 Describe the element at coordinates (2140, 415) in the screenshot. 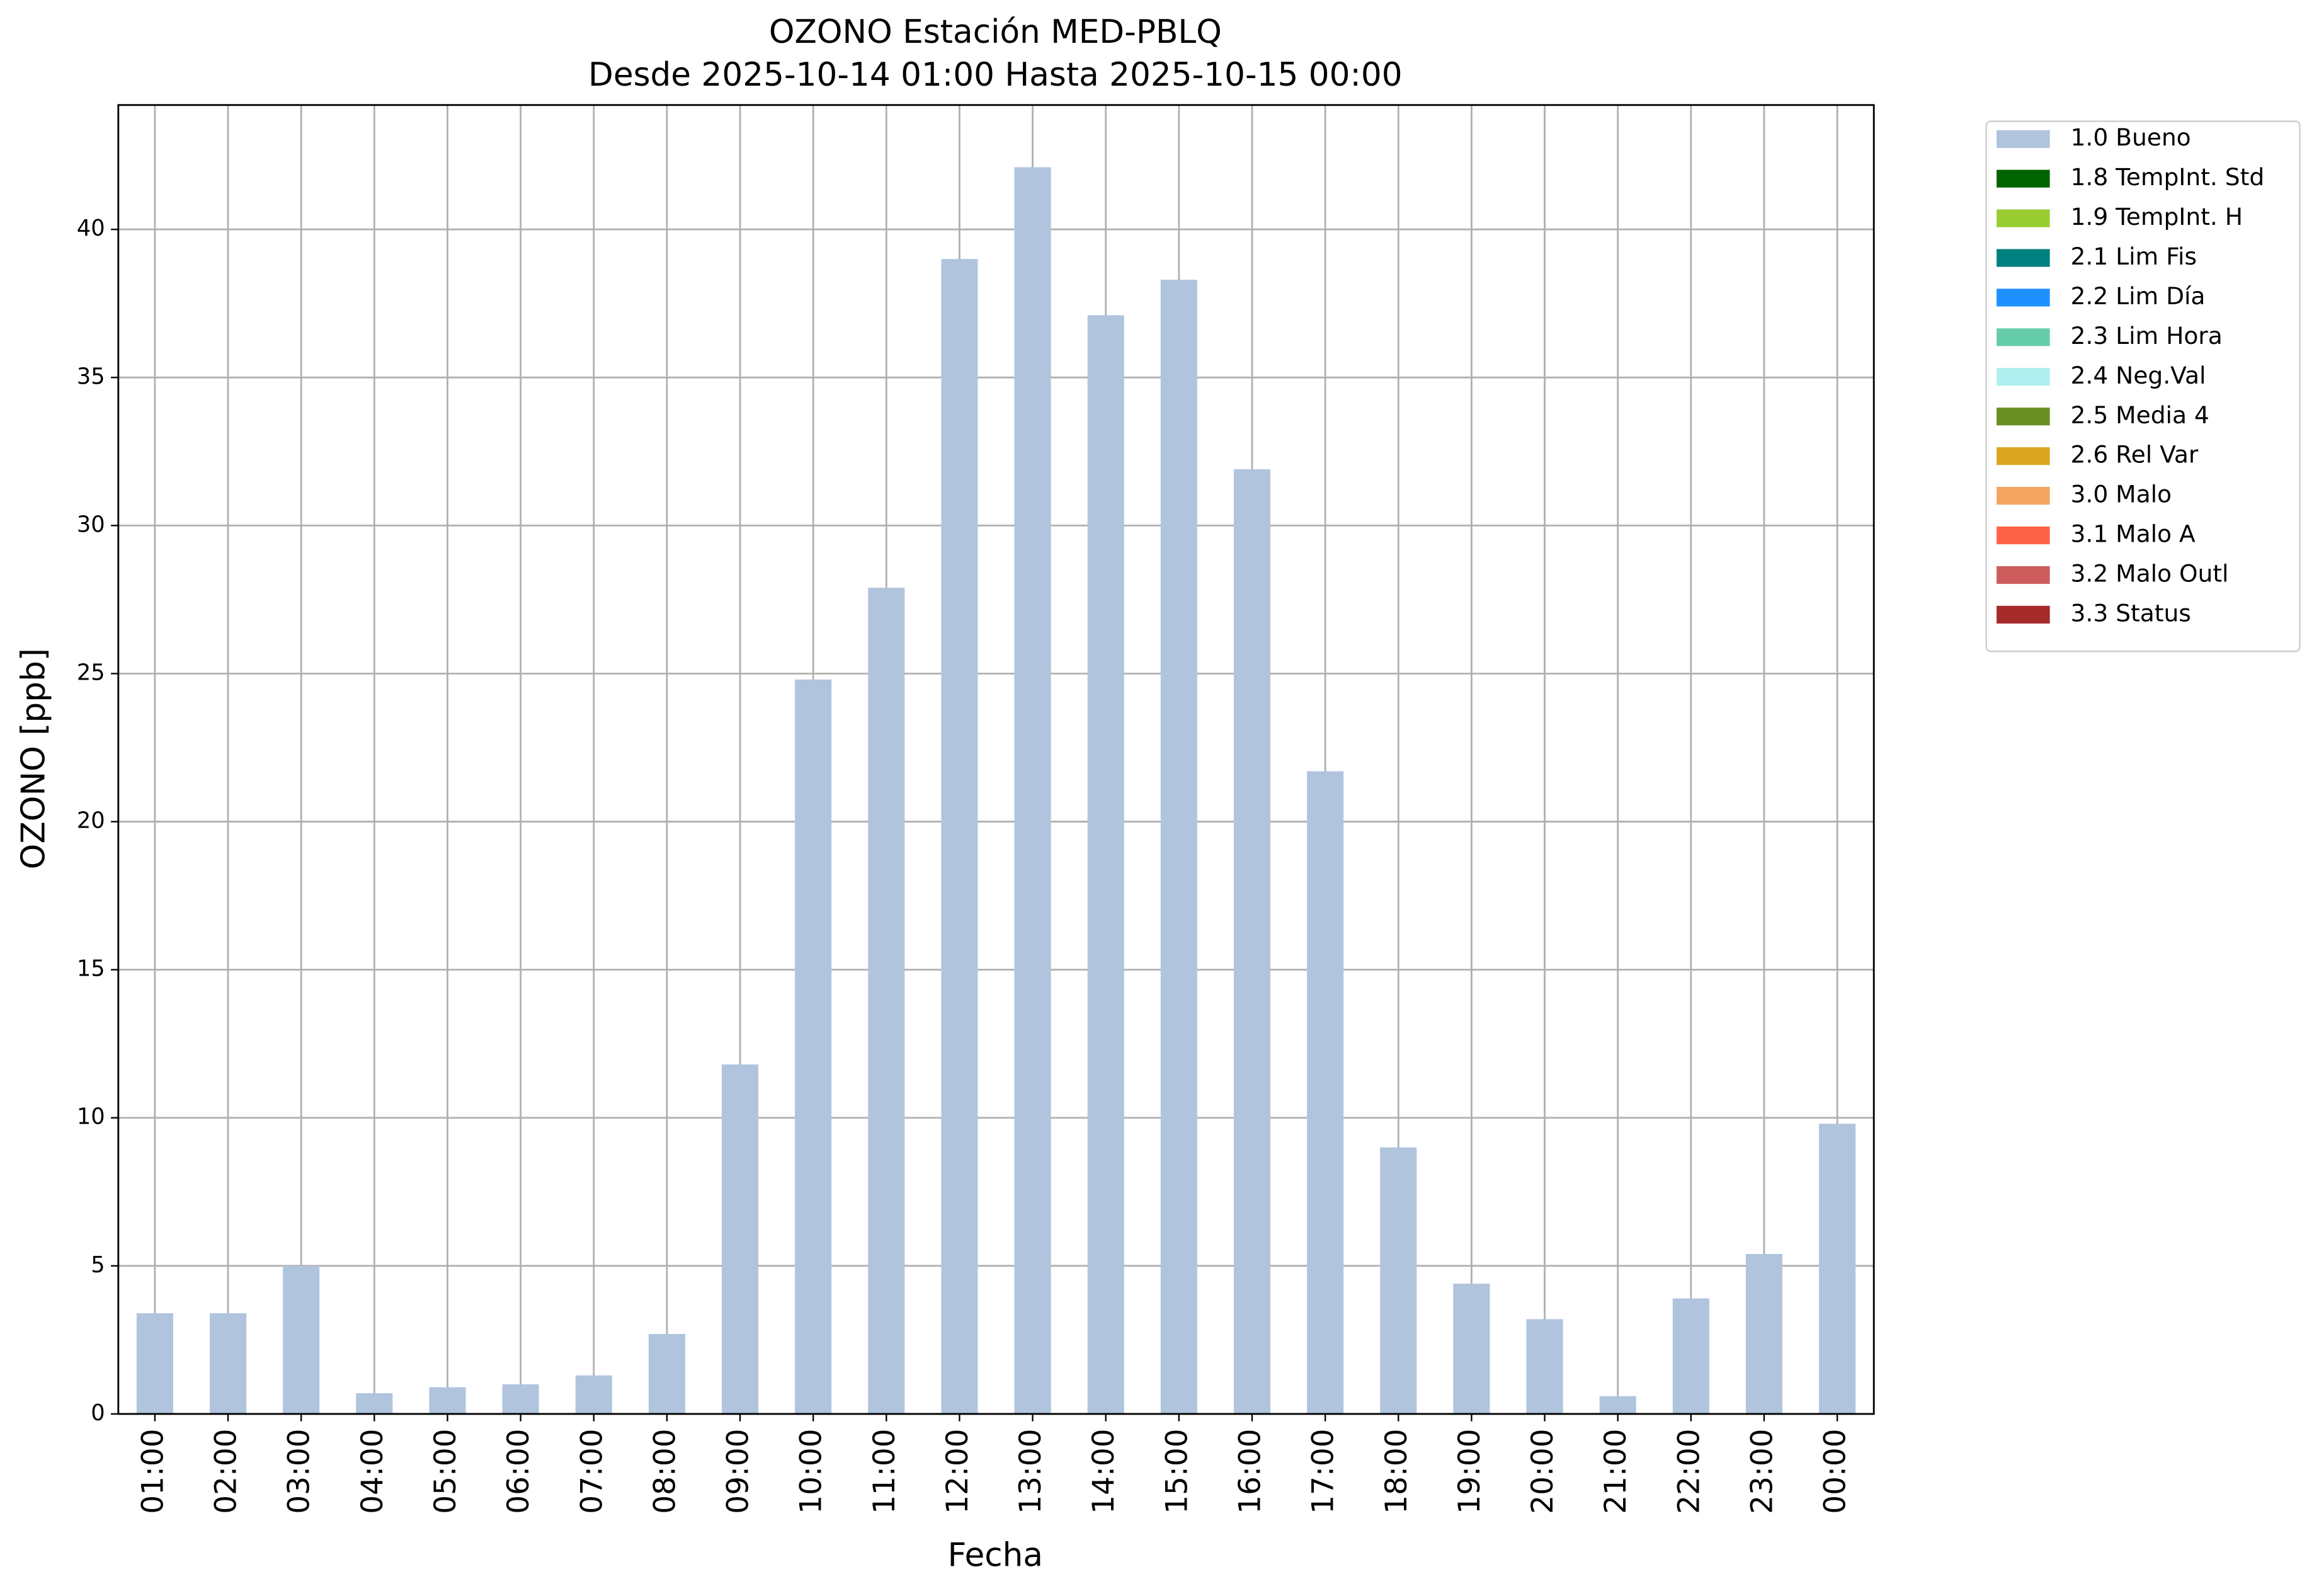

I see `legend-label: 2.5 Media 4` at that location.